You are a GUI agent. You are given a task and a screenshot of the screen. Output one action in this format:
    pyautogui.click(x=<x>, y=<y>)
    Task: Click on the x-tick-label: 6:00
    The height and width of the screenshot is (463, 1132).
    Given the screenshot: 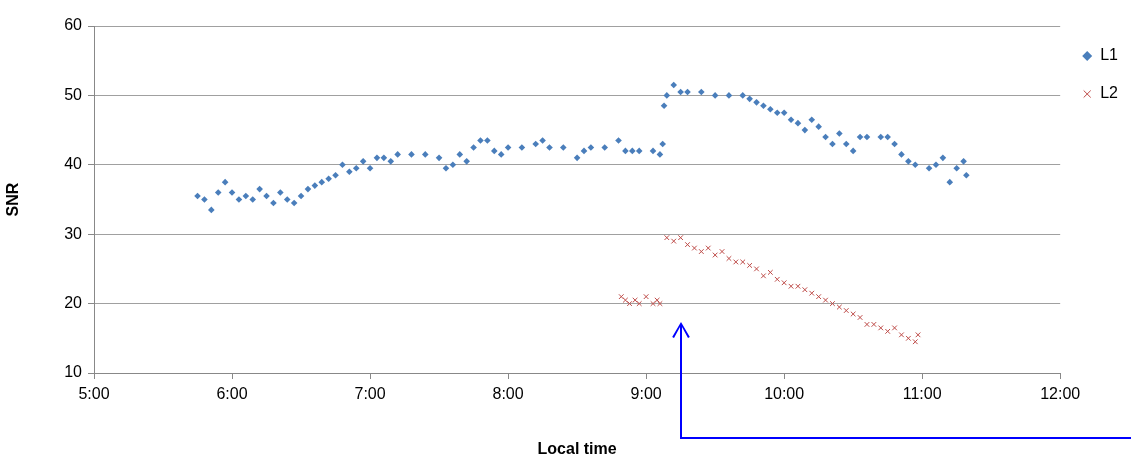 What is the action you would take?
    pyautogui.click(x=232, y=394)
    